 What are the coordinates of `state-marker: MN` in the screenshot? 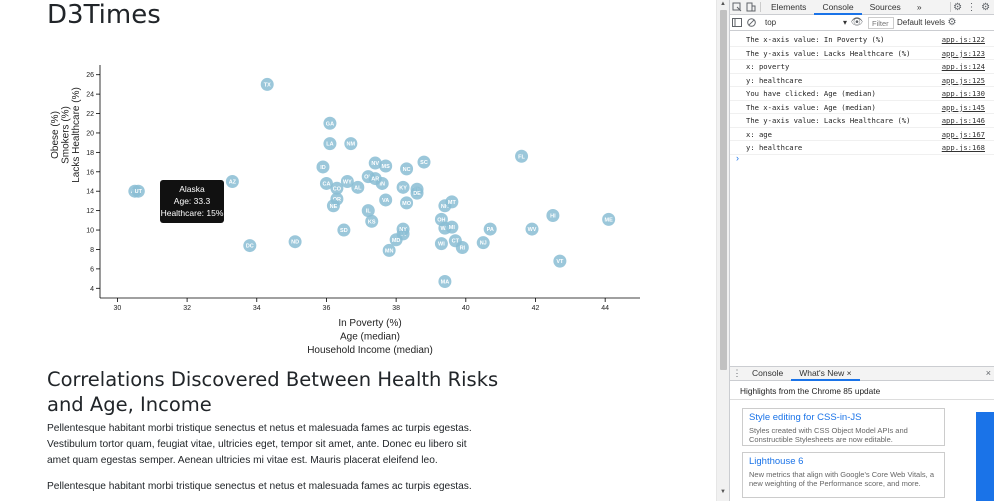 It's located at (389, 250).